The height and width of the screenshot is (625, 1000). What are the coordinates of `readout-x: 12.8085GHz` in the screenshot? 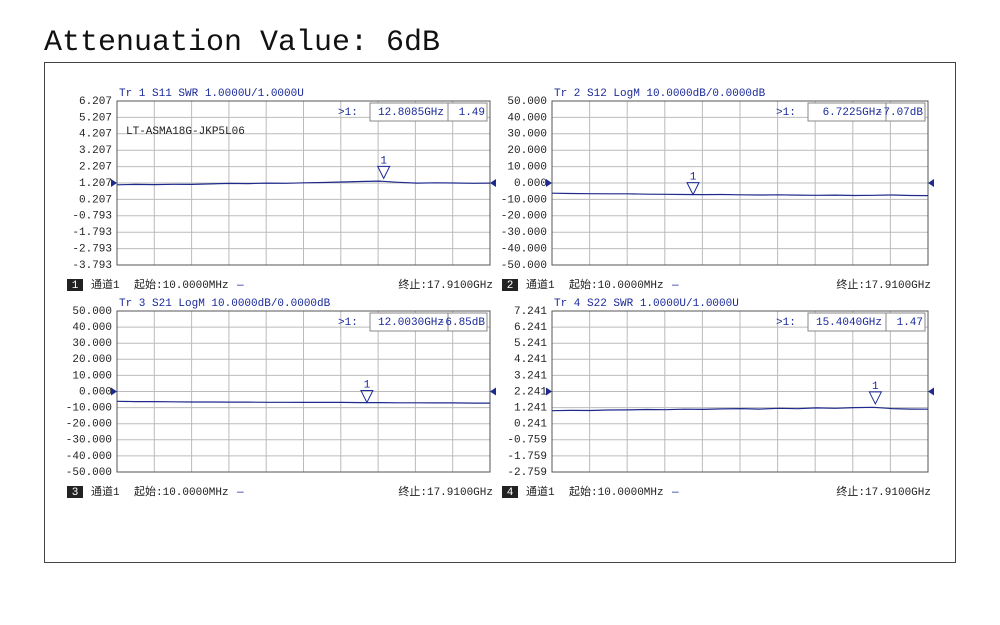 It's located at (411, 113).